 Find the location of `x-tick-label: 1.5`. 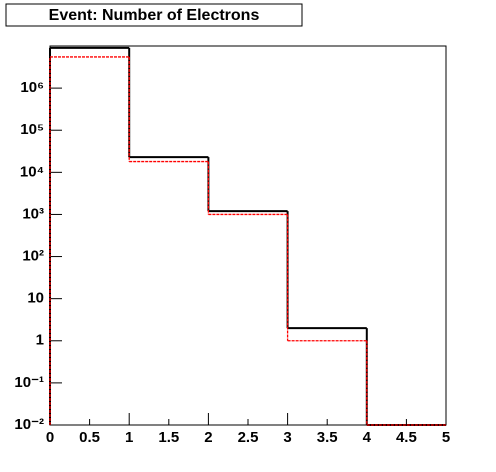

x-tick-label: 1.5 is located at coordinates (168, 437).